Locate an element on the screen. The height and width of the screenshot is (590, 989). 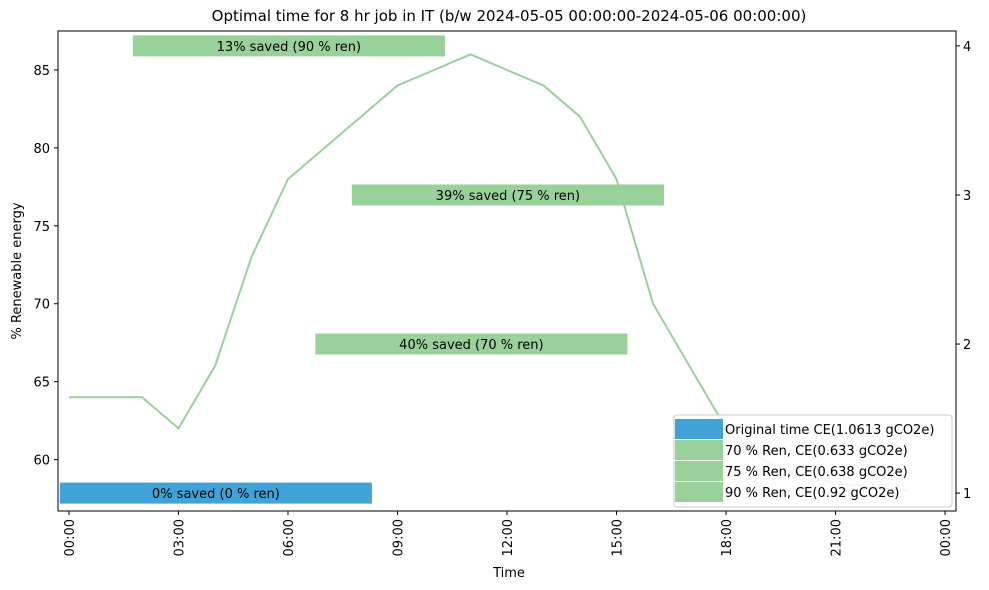
y2-tick-label: 3 is located at coordinates (967, 196).